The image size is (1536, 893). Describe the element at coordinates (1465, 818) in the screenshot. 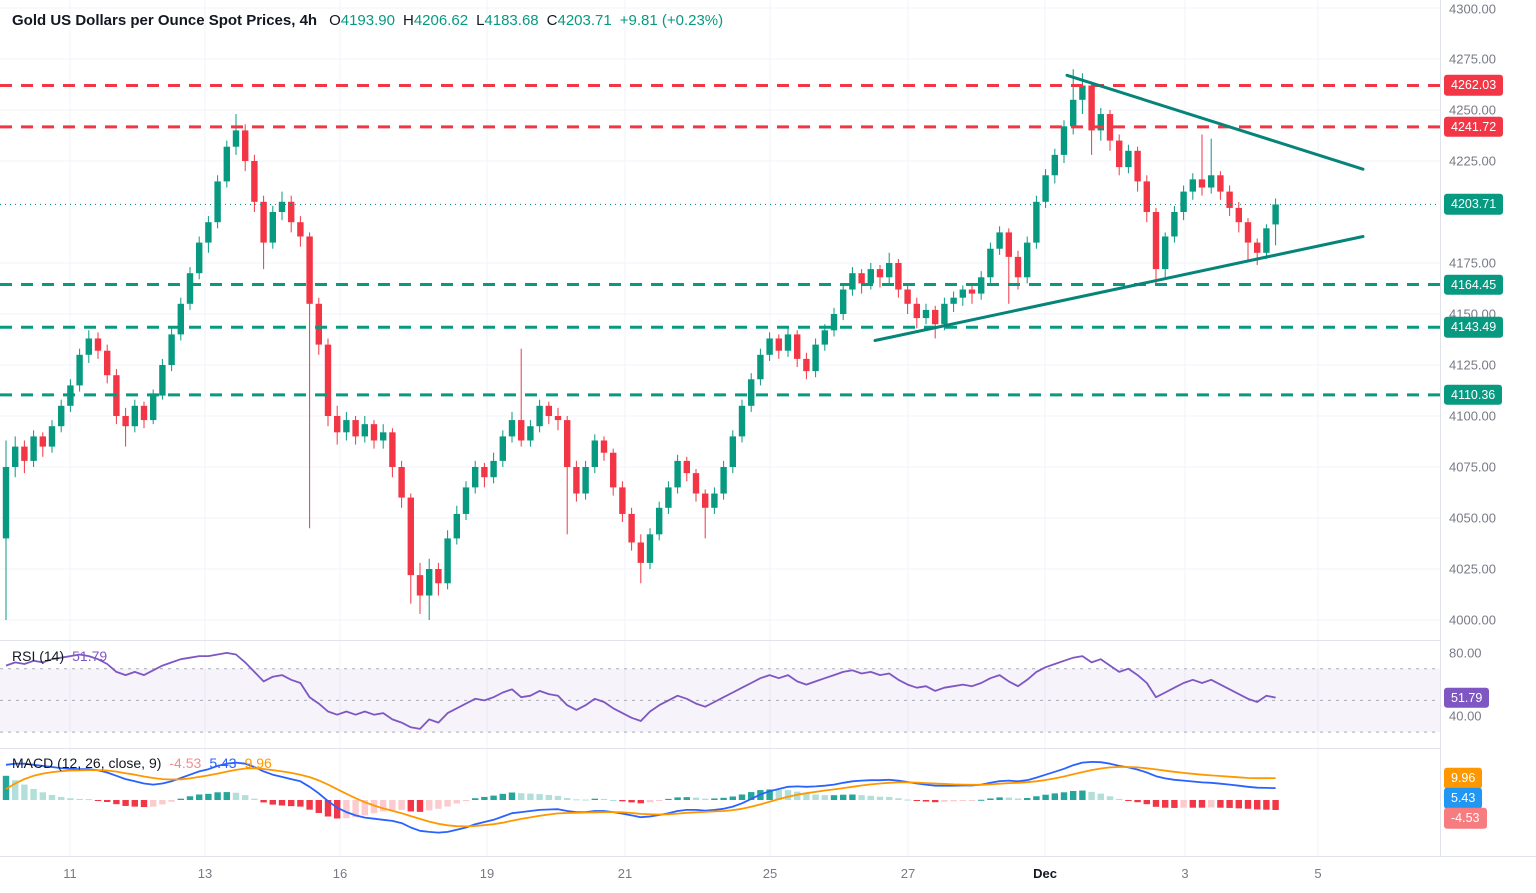

I see `macd-hist-badge: -4.53` at that location.